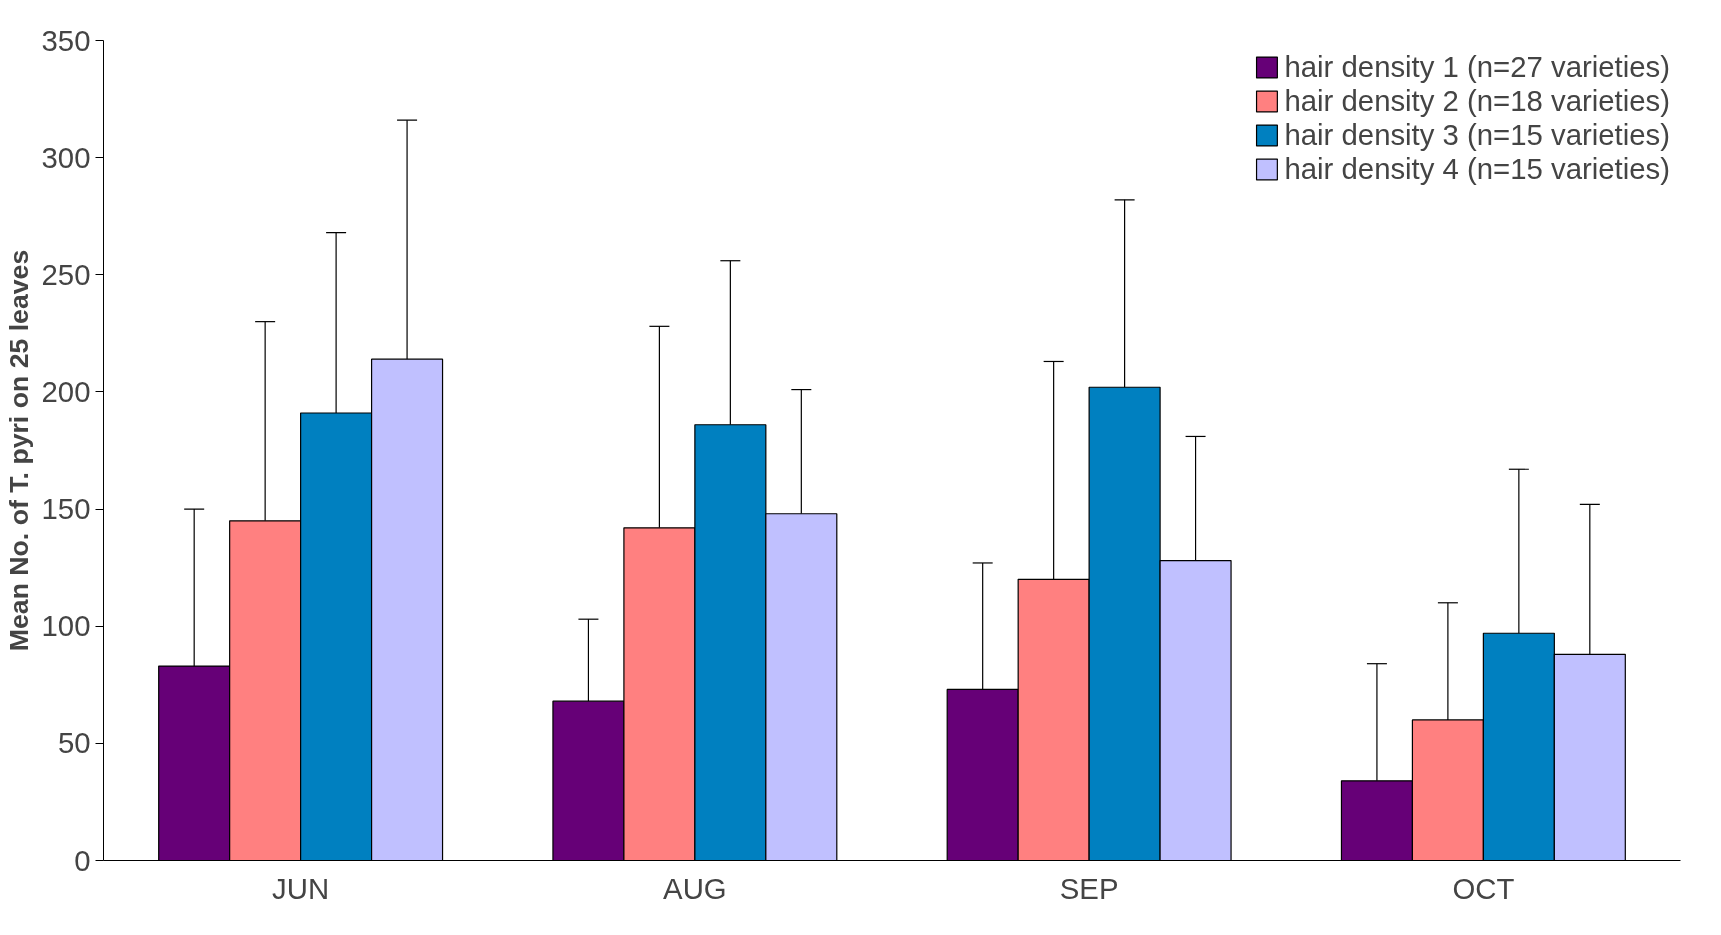 This screenshot has height=935, width=1721. I want to click on y-tick-label: 250, so click(66, 274).